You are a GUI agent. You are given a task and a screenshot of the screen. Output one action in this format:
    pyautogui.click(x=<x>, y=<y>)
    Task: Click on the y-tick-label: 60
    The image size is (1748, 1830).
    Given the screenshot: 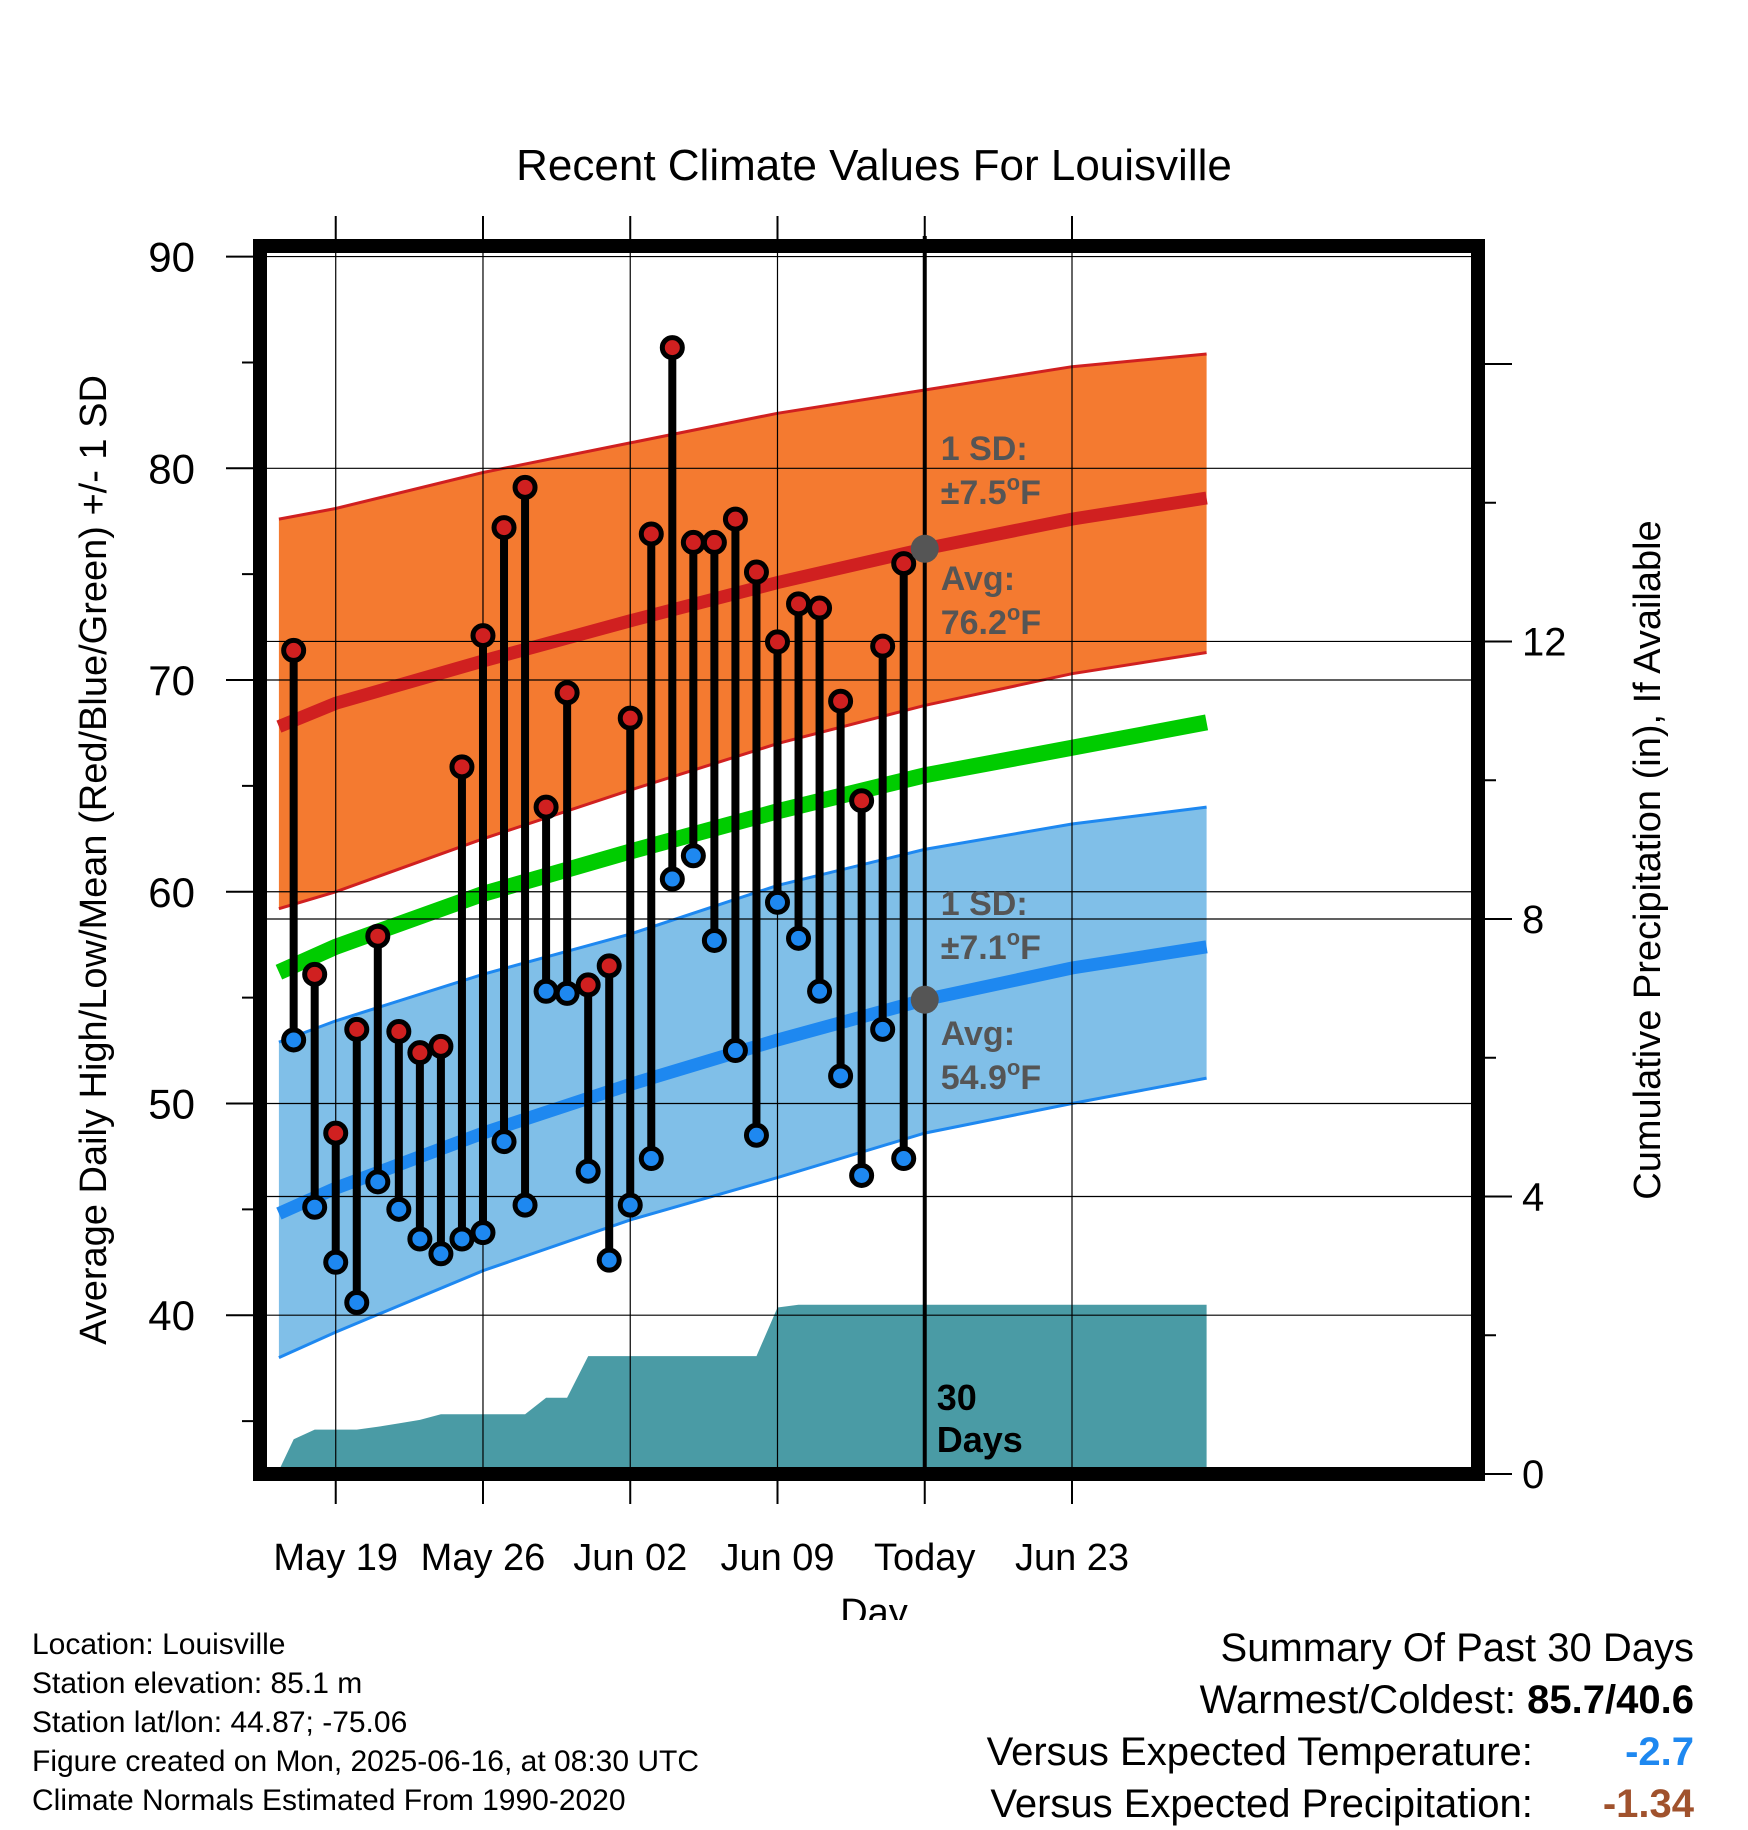 What is the action you would take?
    pyautogui.click(x=171, y=892)
    